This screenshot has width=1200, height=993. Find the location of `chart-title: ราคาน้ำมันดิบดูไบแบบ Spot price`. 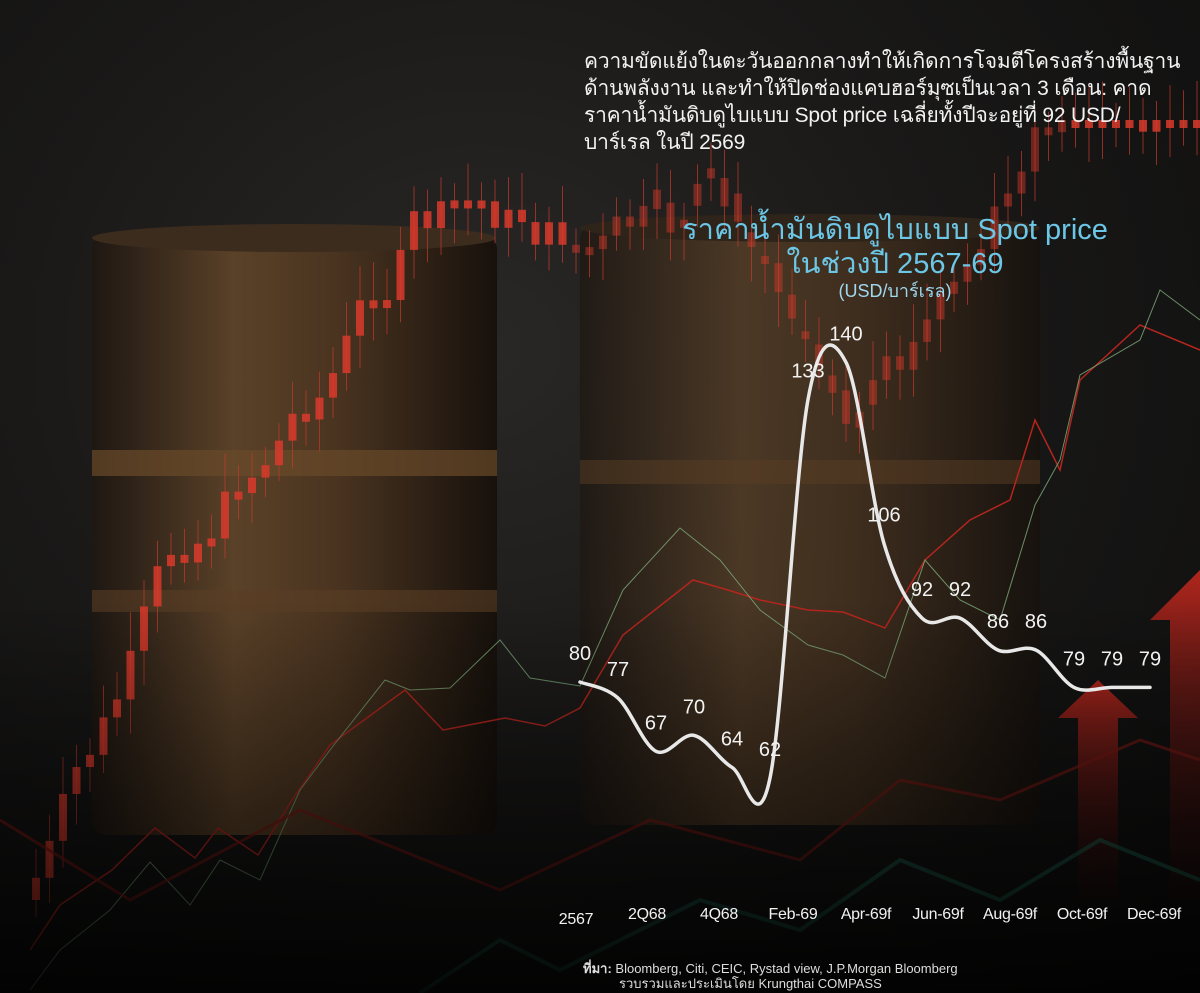

chart-title: ราคาน้ำมันดิบดูไบแบบ Spot price is located at coordinates (895, 230).